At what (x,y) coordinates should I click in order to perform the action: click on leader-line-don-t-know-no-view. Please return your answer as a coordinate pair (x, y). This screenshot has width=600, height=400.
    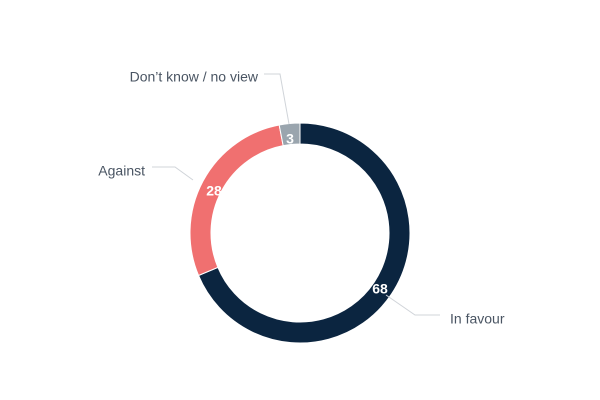
    Looking at the image, I should click on (277, 99).